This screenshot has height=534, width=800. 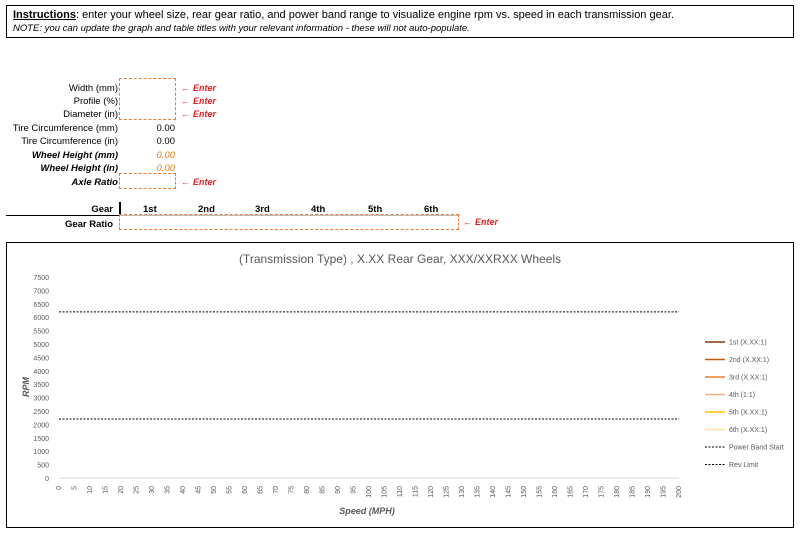 What do you see at coordinates (147, 181) in the screenshot?
I see `axle-ratio-input` at bounding box center [147, 181].